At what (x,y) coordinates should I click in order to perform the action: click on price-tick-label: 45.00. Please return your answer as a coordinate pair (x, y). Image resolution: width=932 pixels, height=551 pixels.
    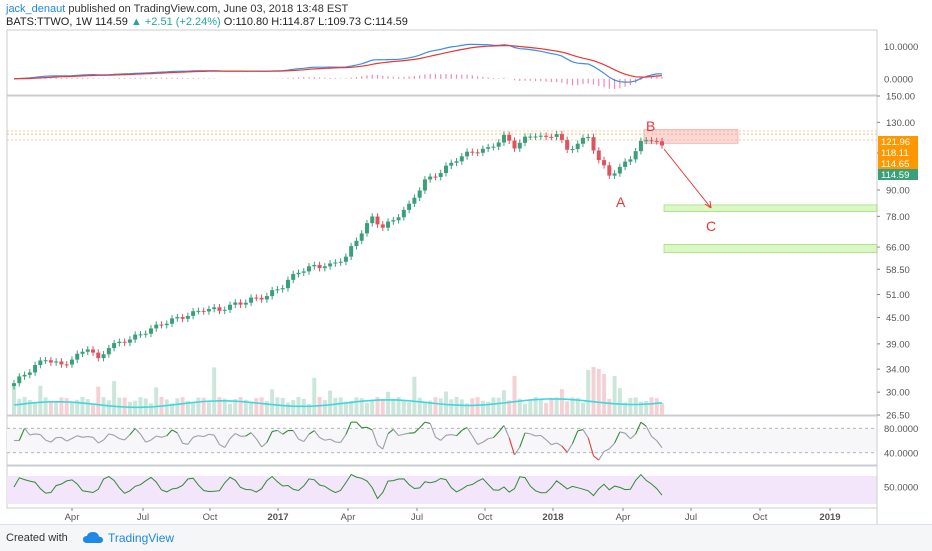
    Looking at the image, I should click on (898, 318).